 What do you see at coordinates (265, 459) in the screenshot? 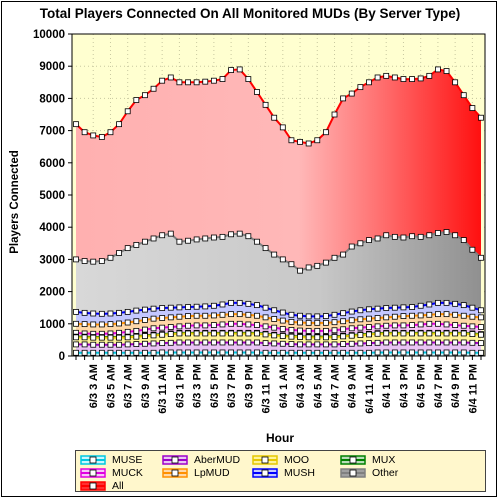
I see `legend-swatch-moo` at bounding box center [265, 459].